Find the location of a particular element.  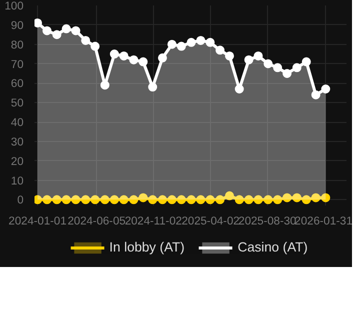

x-tick-label: 2026-01-31 is located at coordinates (323, 222).